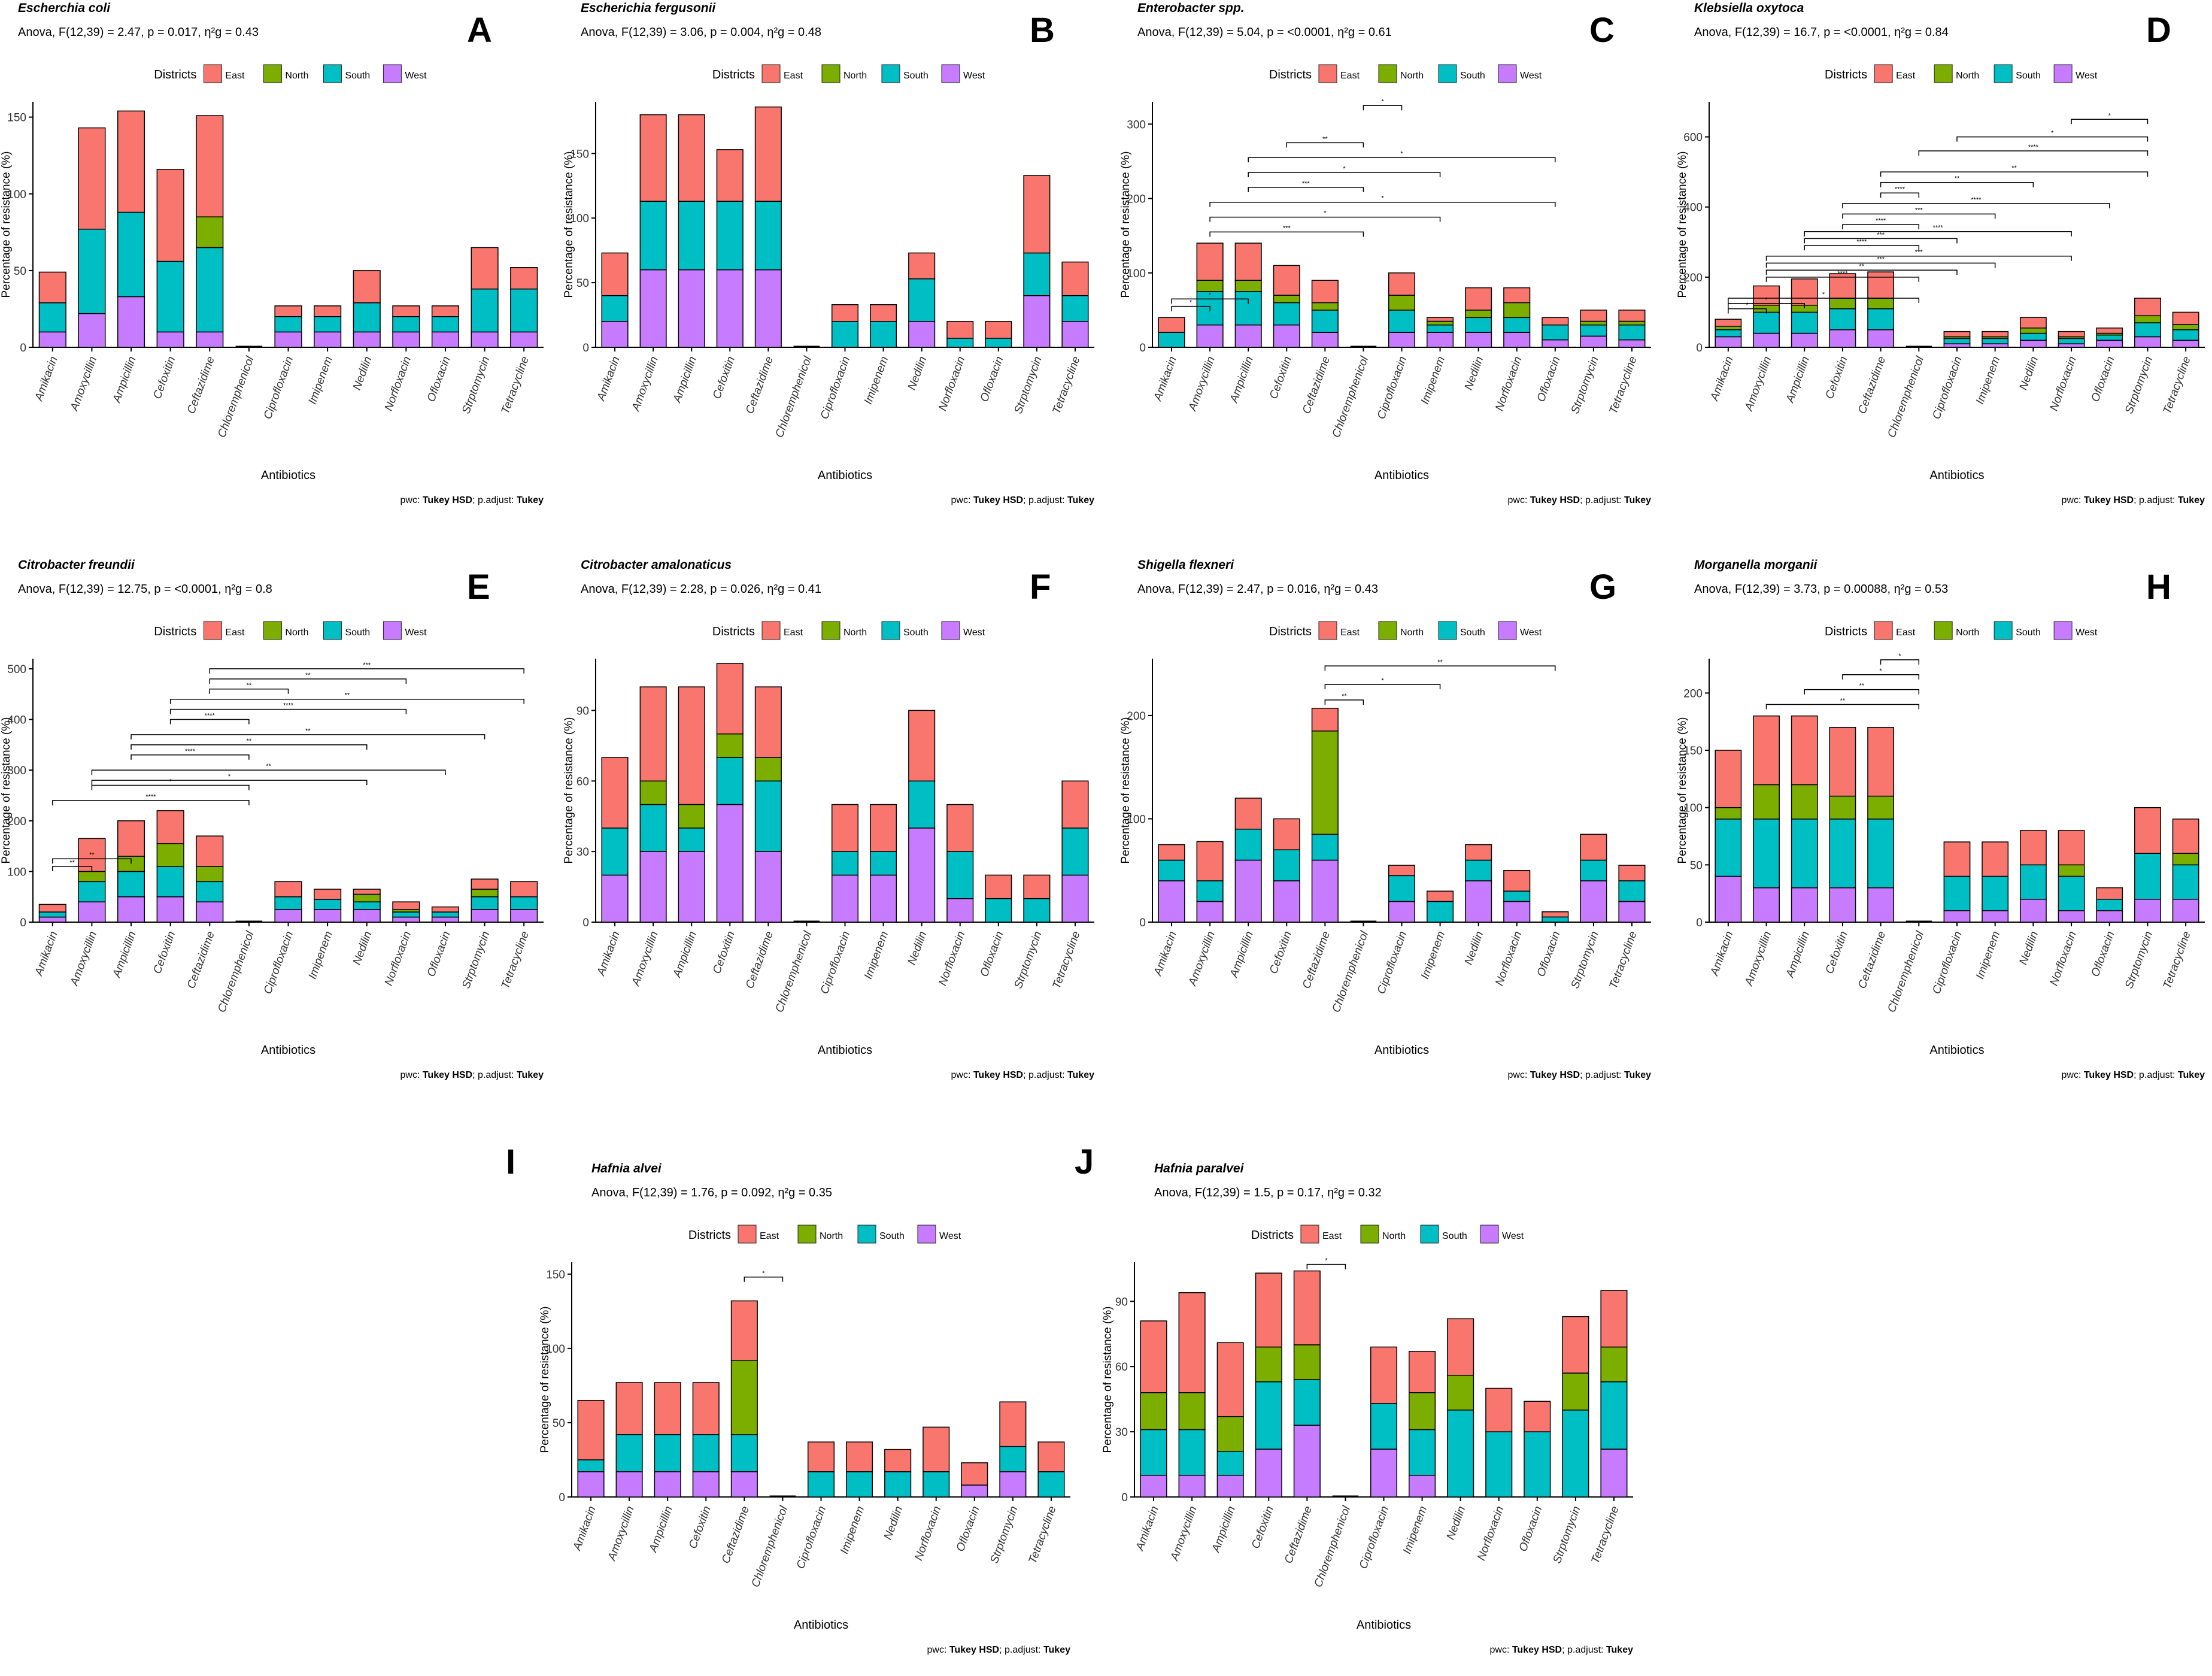 Image resolution: width=2212 pixels, height=1676 pixels. Describe the element at coordinates (164, 953) in the screenshot. I see `x-tick-label: Cefoxitin` at that location.